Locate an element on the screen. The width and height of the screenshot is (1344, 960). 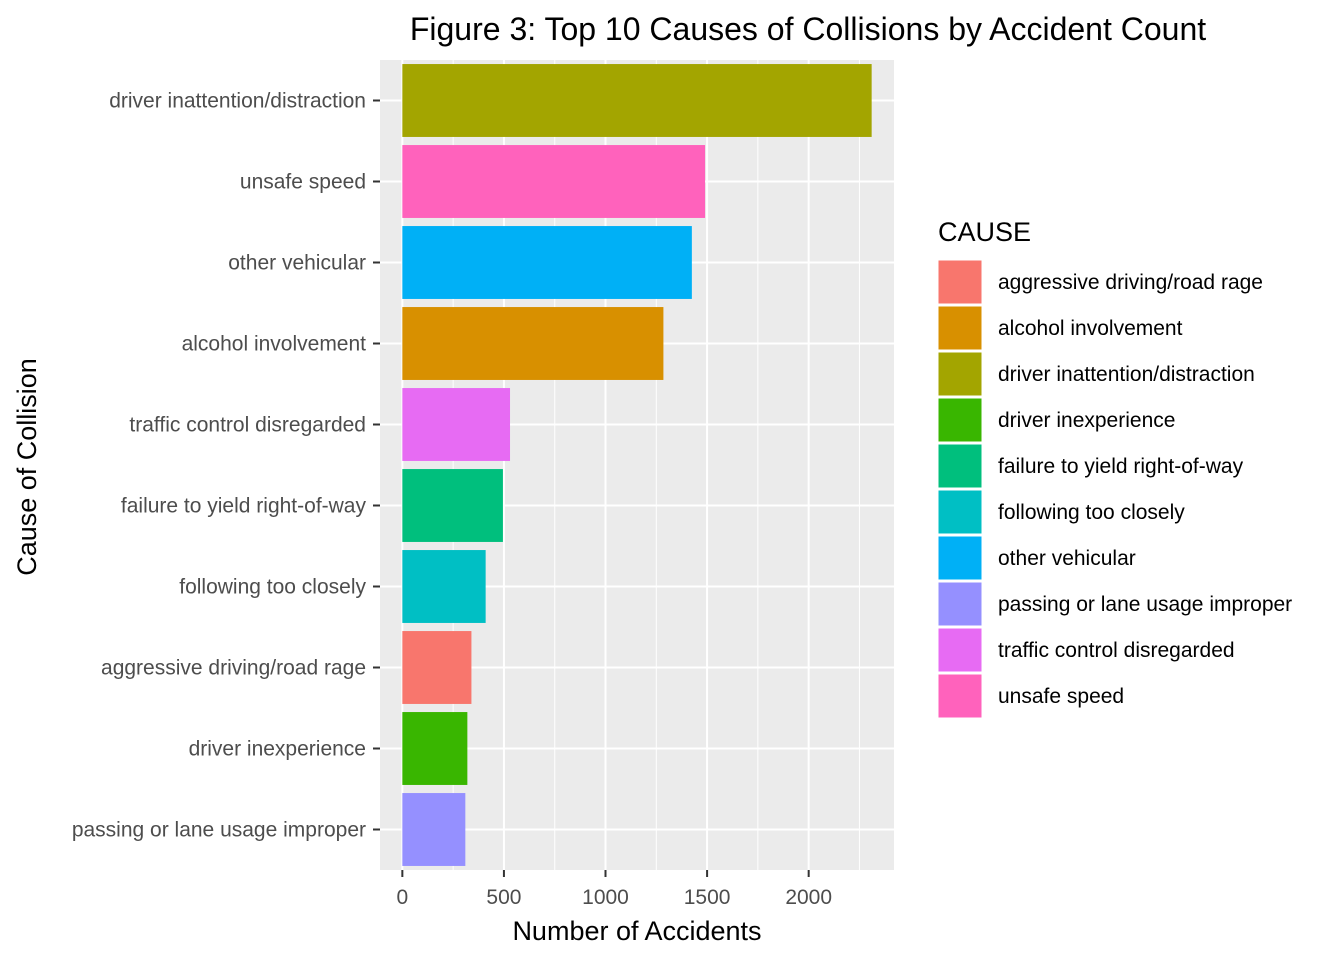
legend-label: driver inattention/distraction is located at coordinates (1126, 374).